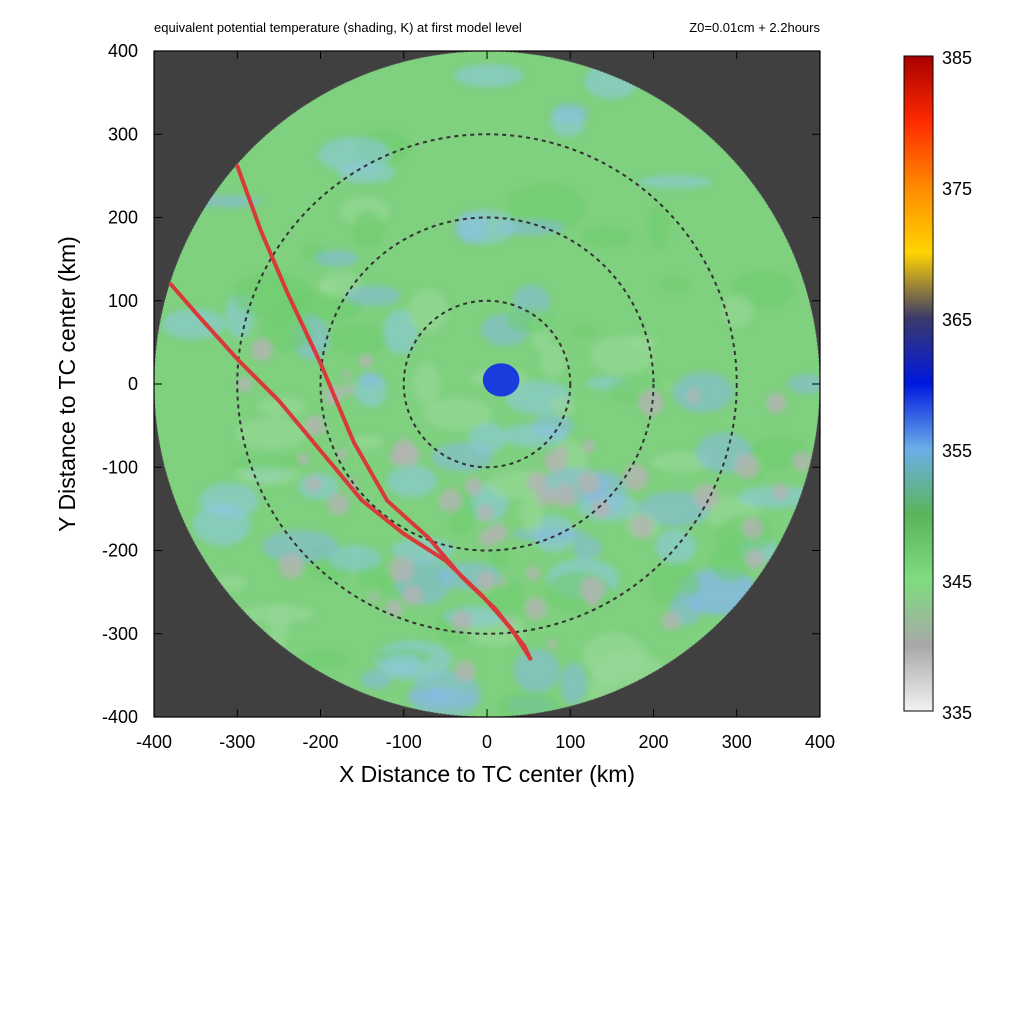 This screenshot has height=1024, width=1024. I want to click on y-tick-label: -100, so click(120, 467).